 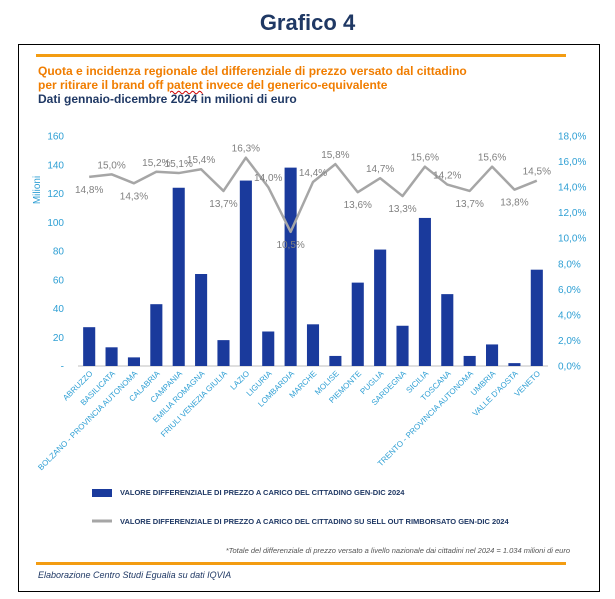 What do you see at coordinates (514, 203) in the screenshot?
I see `line-data-label: 13,8%` at bounding box center [514, 203].